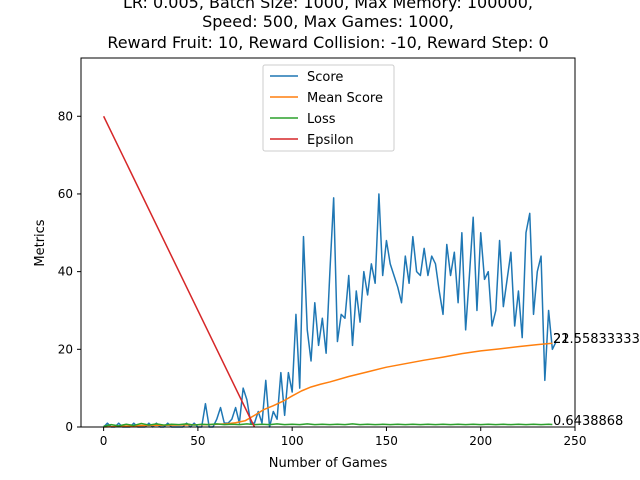  What do you see at coordinates (321, 119) in the screenshot?
I see `legend-label-loss: Loss` at bounding box center [321, 119].